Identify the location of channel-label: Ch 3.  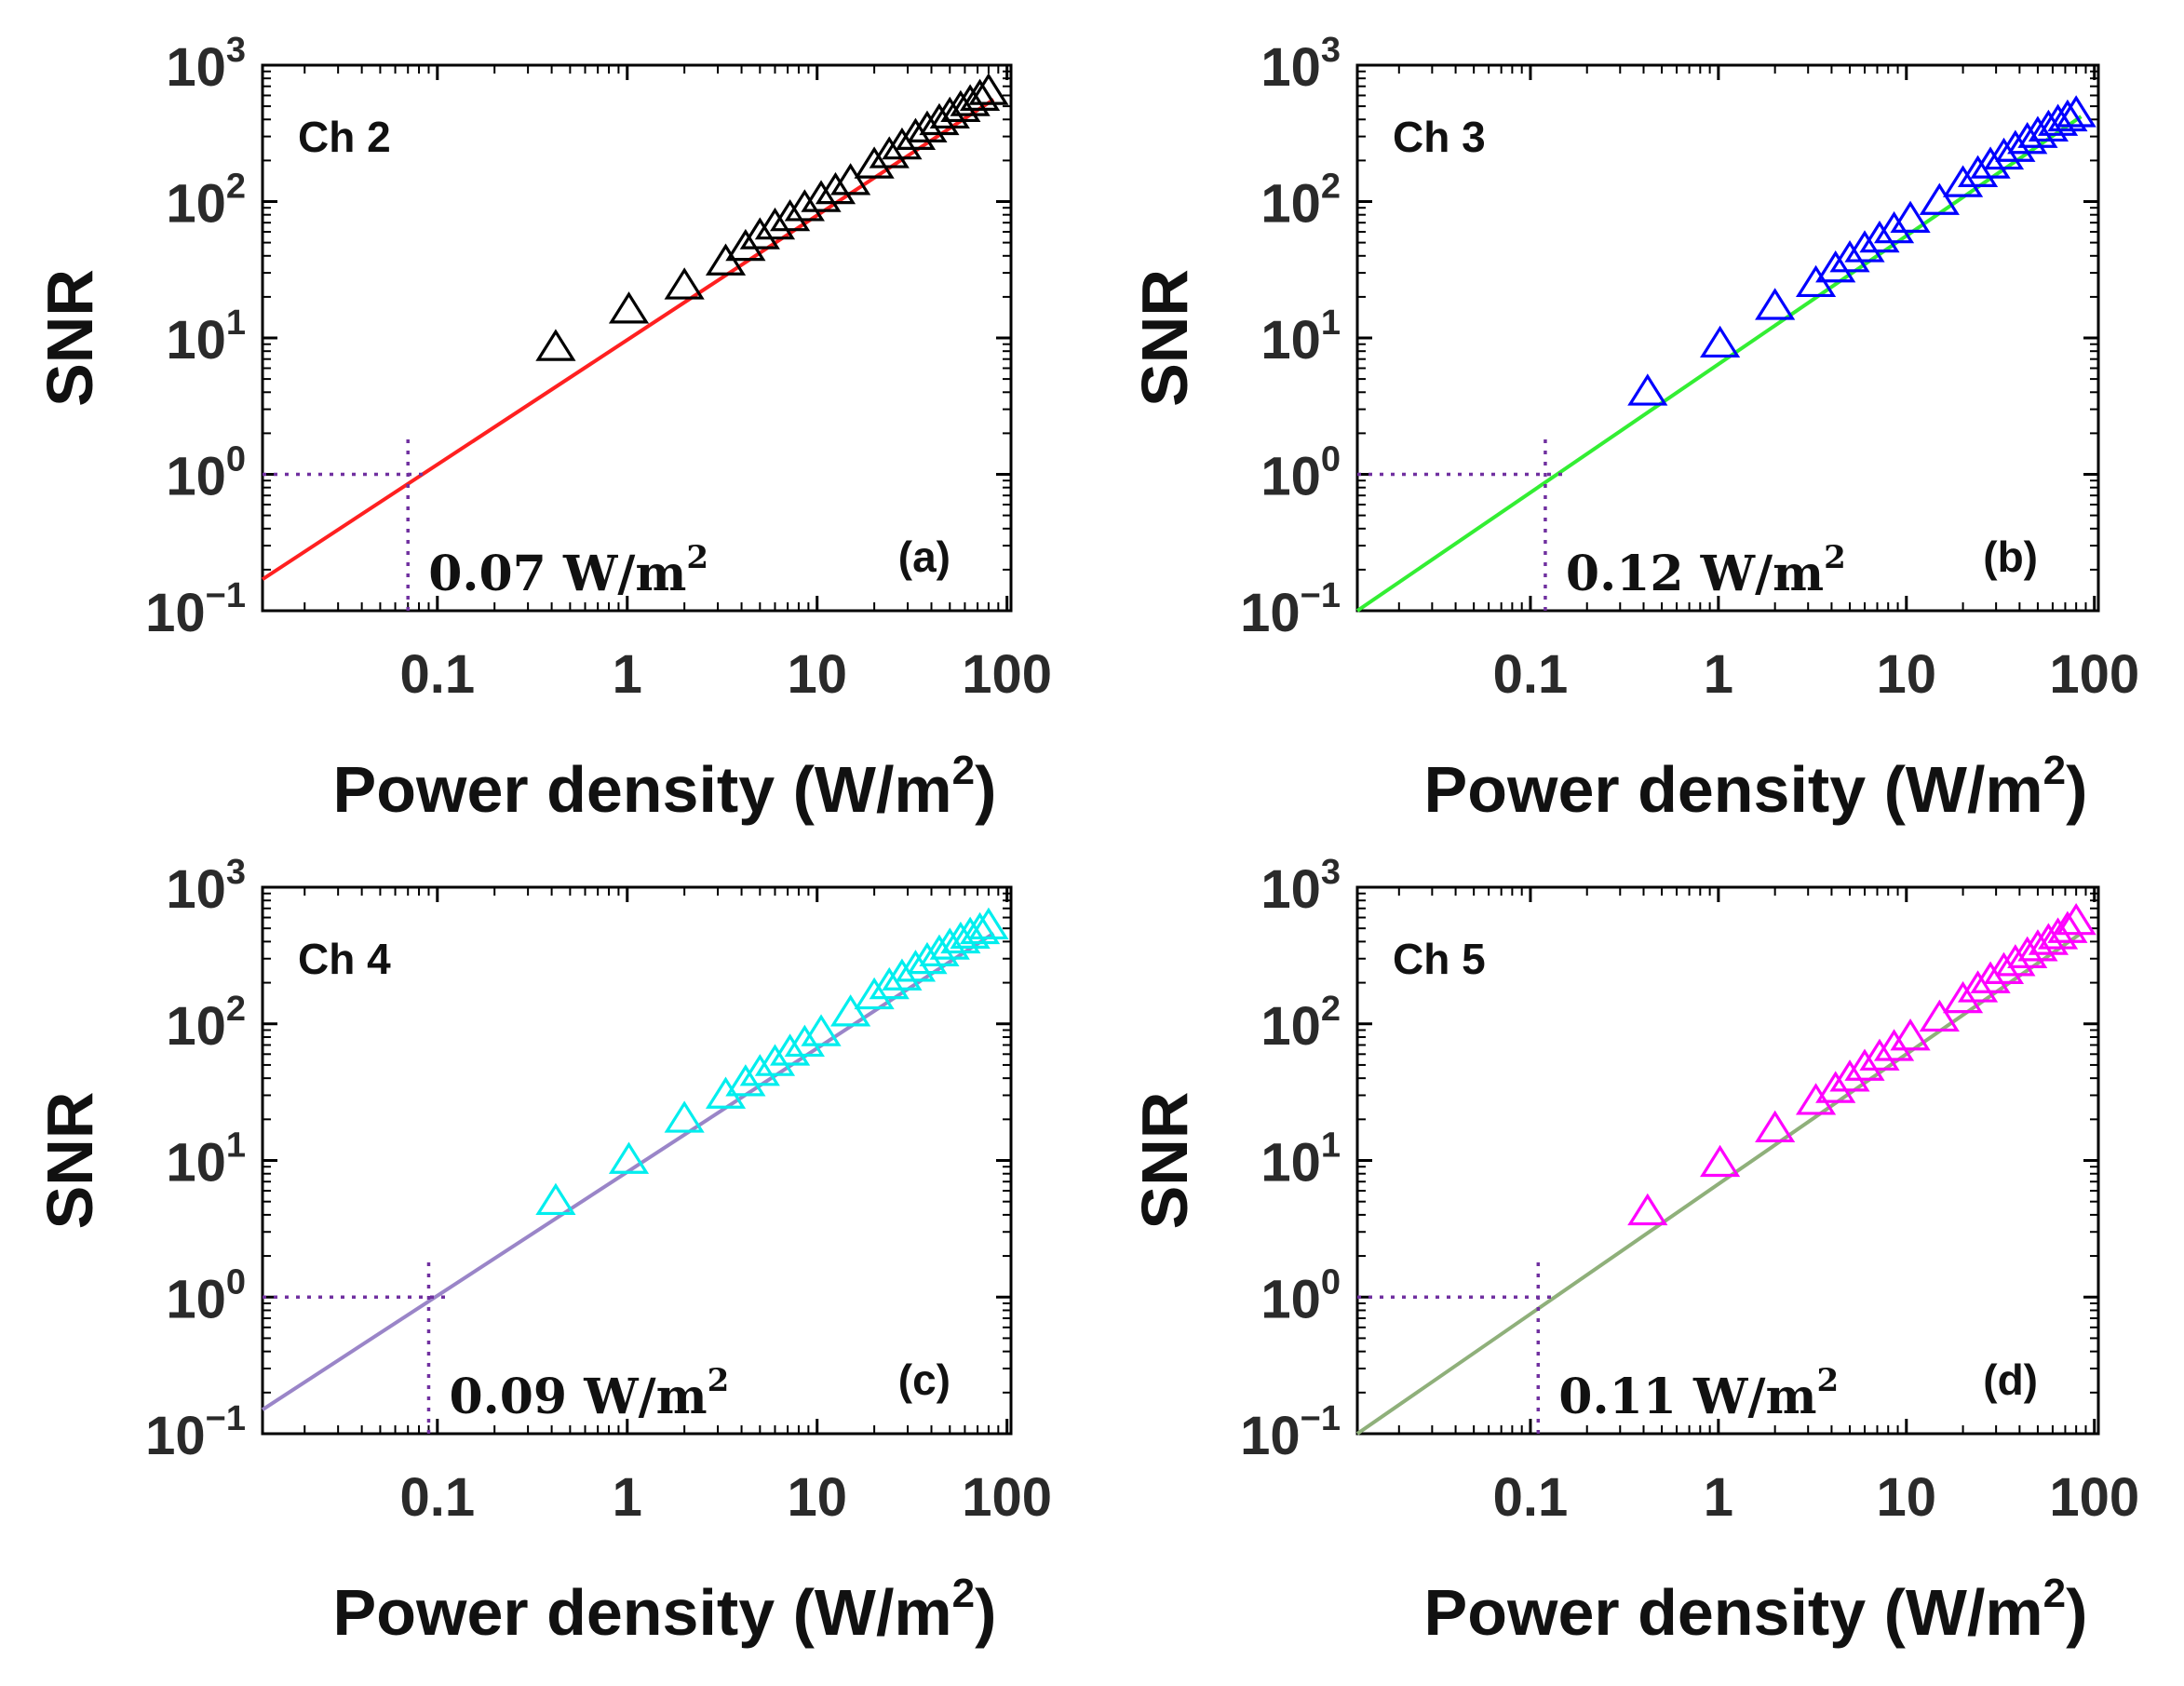
(1439, 137).